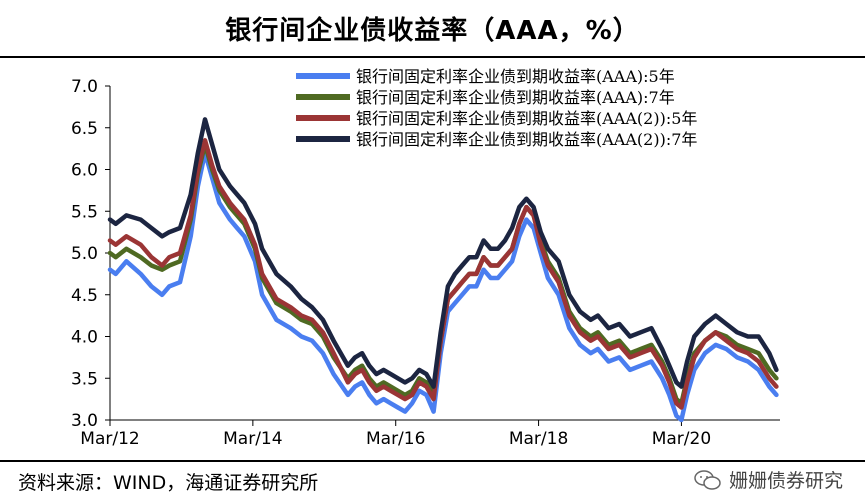 Image resolution: width=865 pixels, height=502 pixels. I want to click on footer-divider, so click(432, 461).